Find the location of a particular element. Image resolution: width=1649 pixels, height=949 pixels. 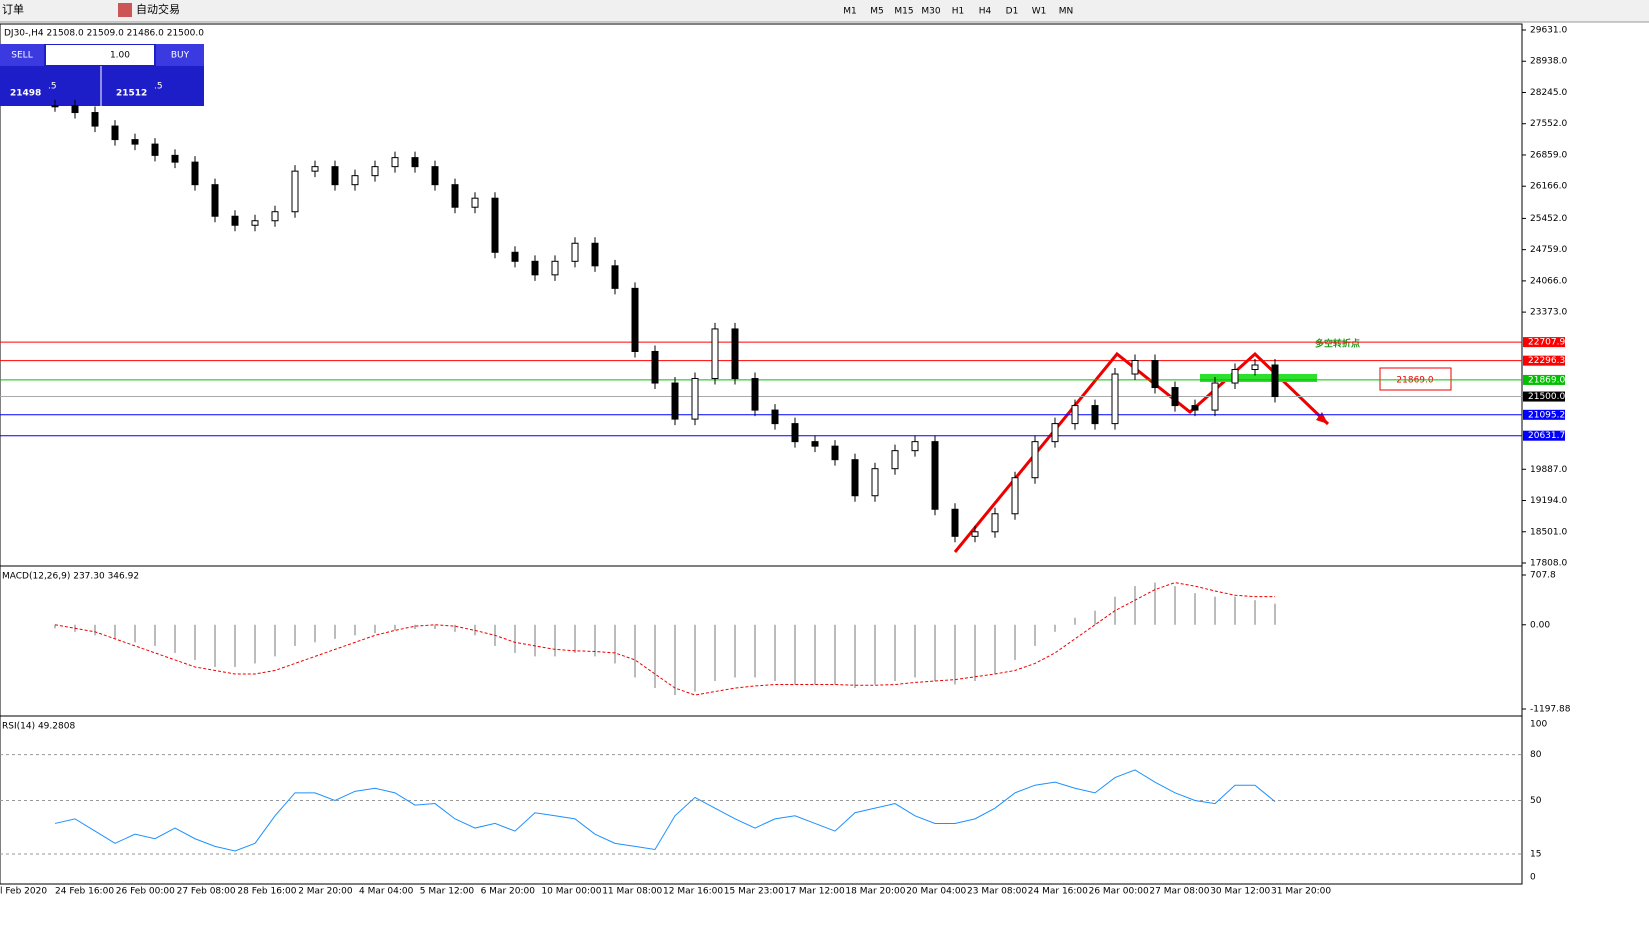

y-tick-label: 26166.0 is located at coordinates (1548, 187).